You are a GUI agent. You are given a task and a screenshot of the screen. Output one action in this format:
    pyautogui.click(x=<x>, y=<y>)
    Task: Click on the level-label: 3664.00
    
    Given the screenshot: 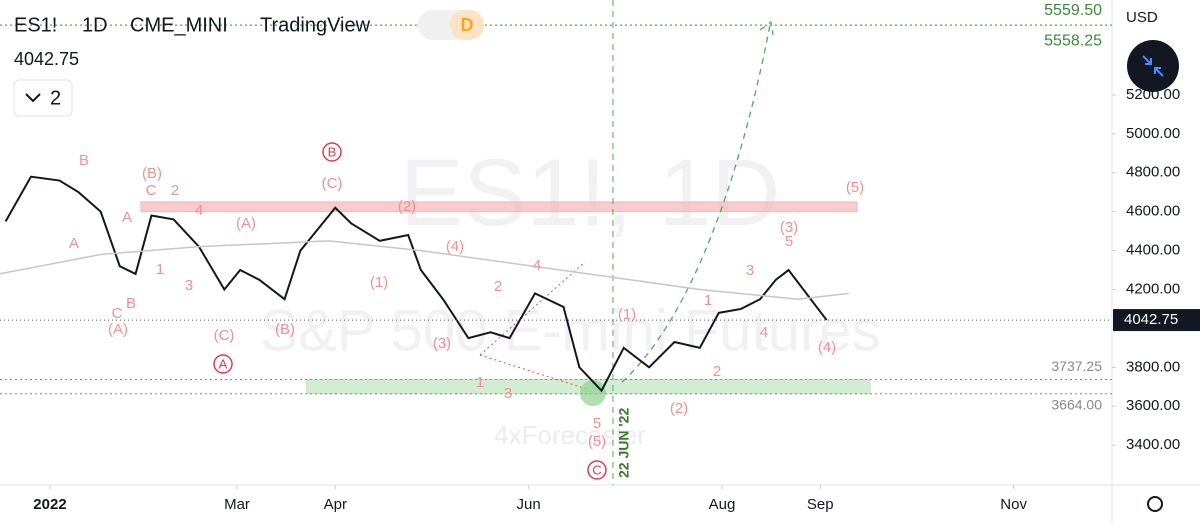 What is the action you would take?
    pyautogui.click(x=1076, y=404)
    